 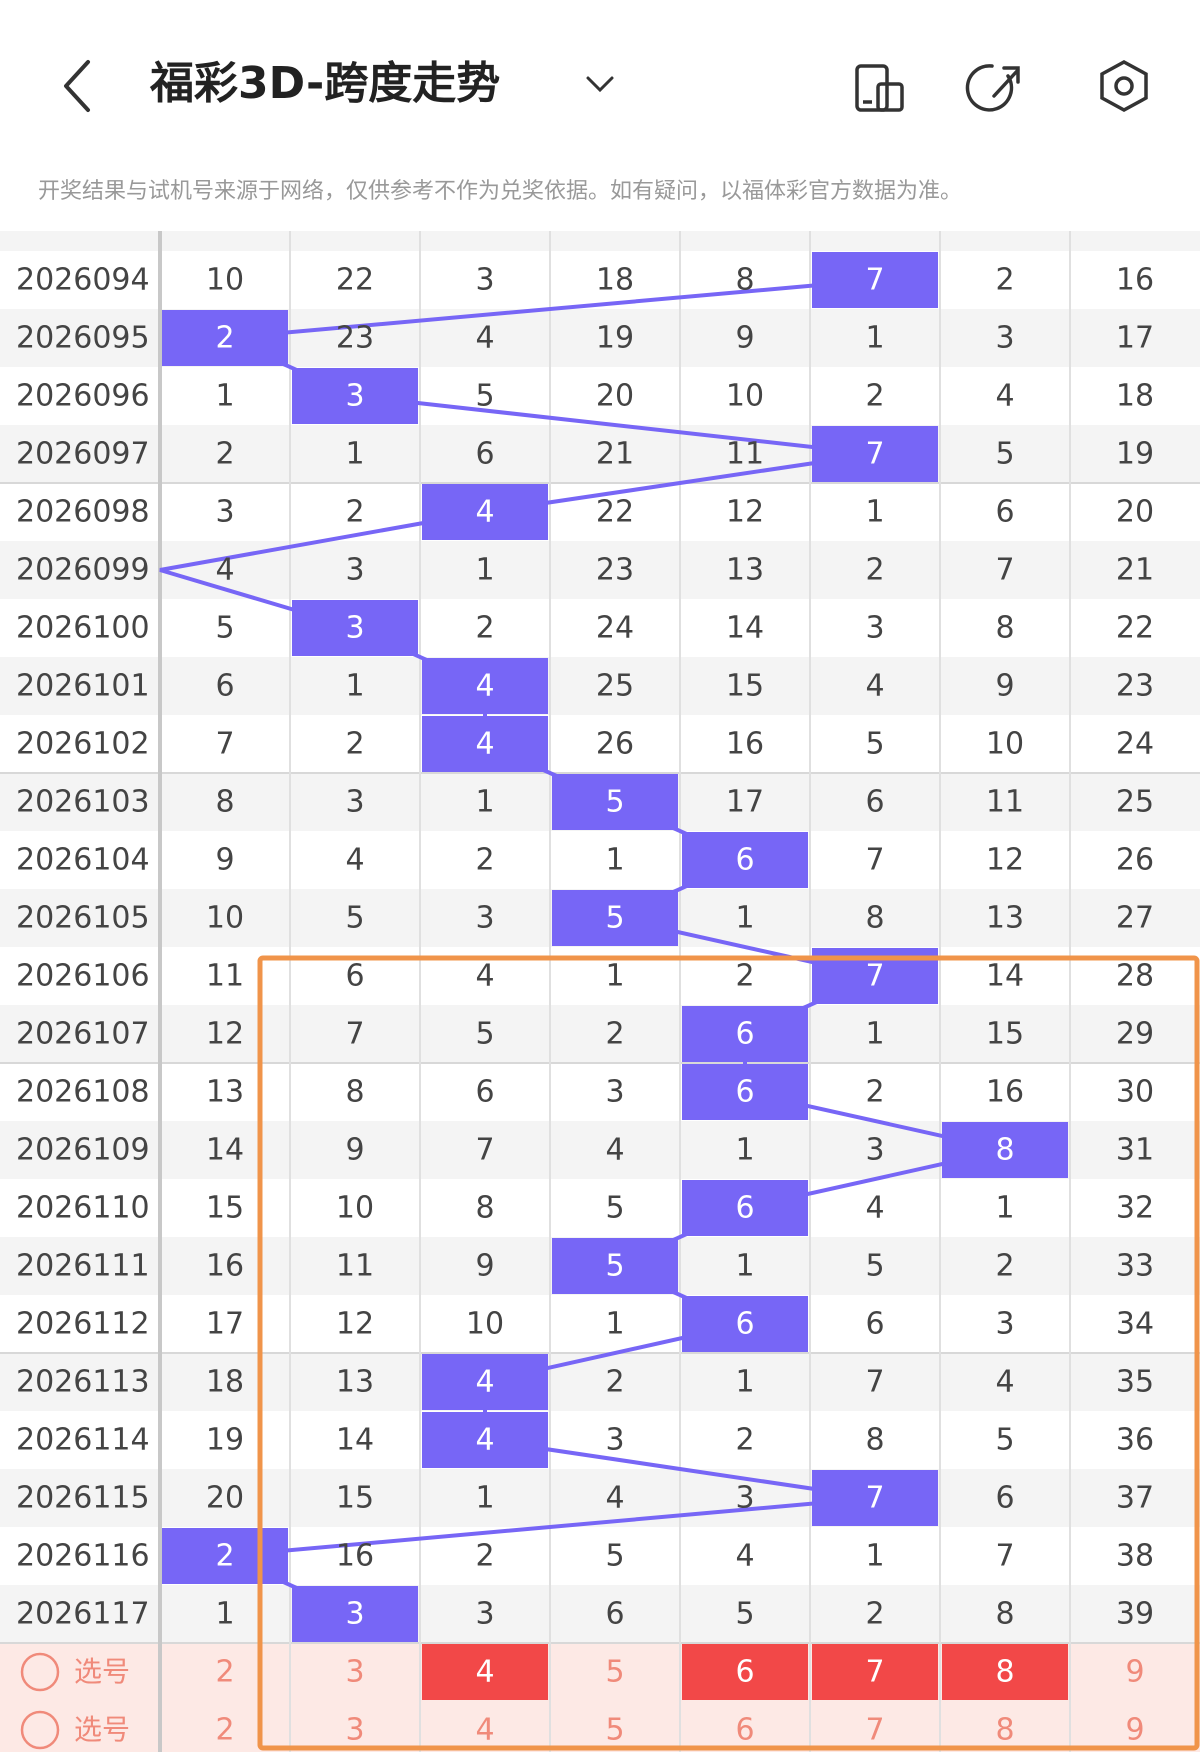 What do you see at coordinates (102, 1671) in the screenshot?
I see `select-label: 选号` at bounding box center [102, 1671].